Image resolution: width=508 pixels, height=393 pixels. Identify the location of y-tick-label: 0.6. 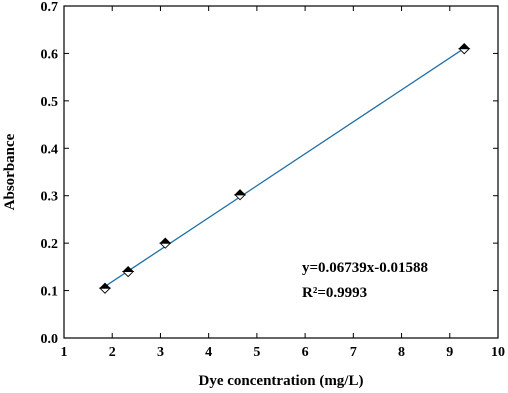
(50, 54).